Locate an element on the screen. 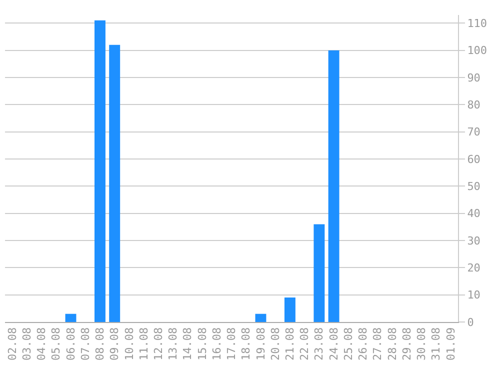 The height and width of the screenshot is (370, 498). y-tick-label: 10 is located at coordinates (473, 295).